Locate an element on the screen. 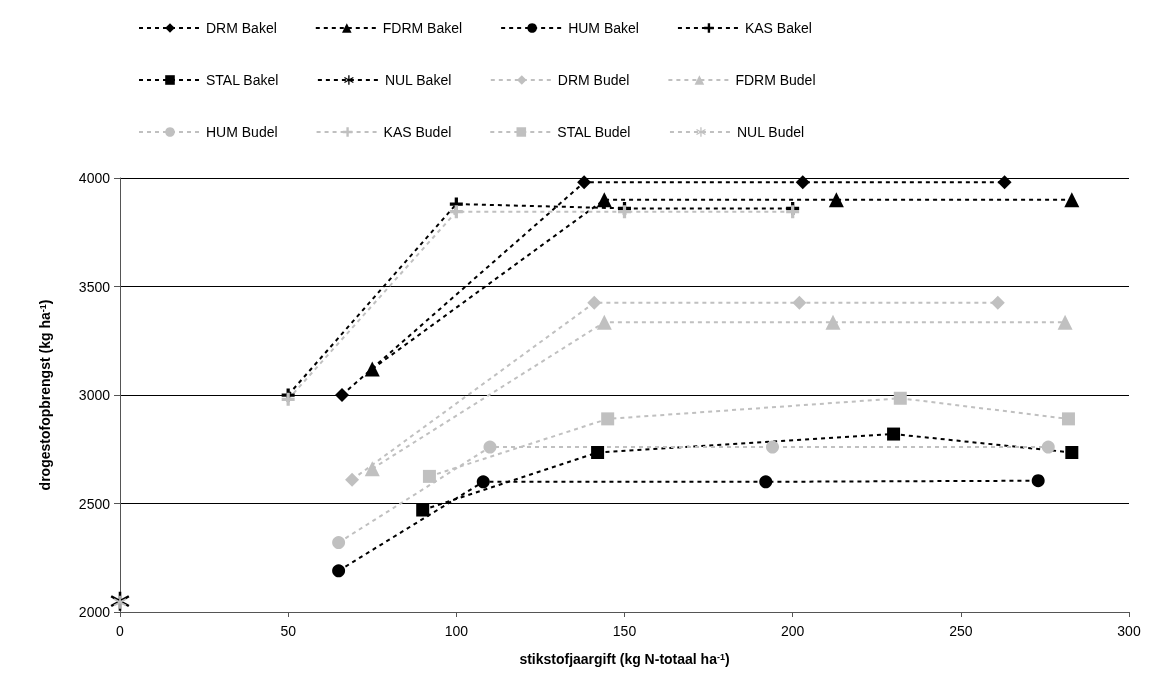 This screenshot has height=695, width=1155. x-tick-label: 250 is located at coordinates (961, 631).